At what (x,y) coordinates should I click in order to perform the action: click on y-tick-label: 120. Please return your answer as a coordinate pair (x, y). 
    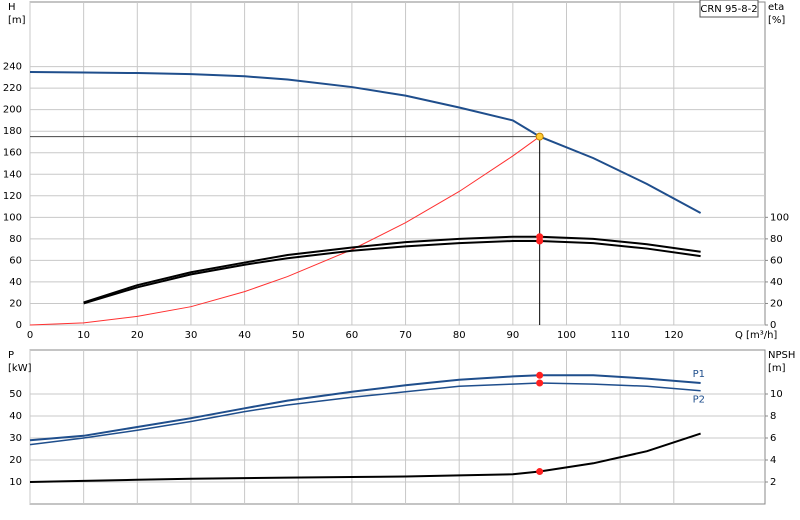
    Looking at the image, I should click on (12, 196).